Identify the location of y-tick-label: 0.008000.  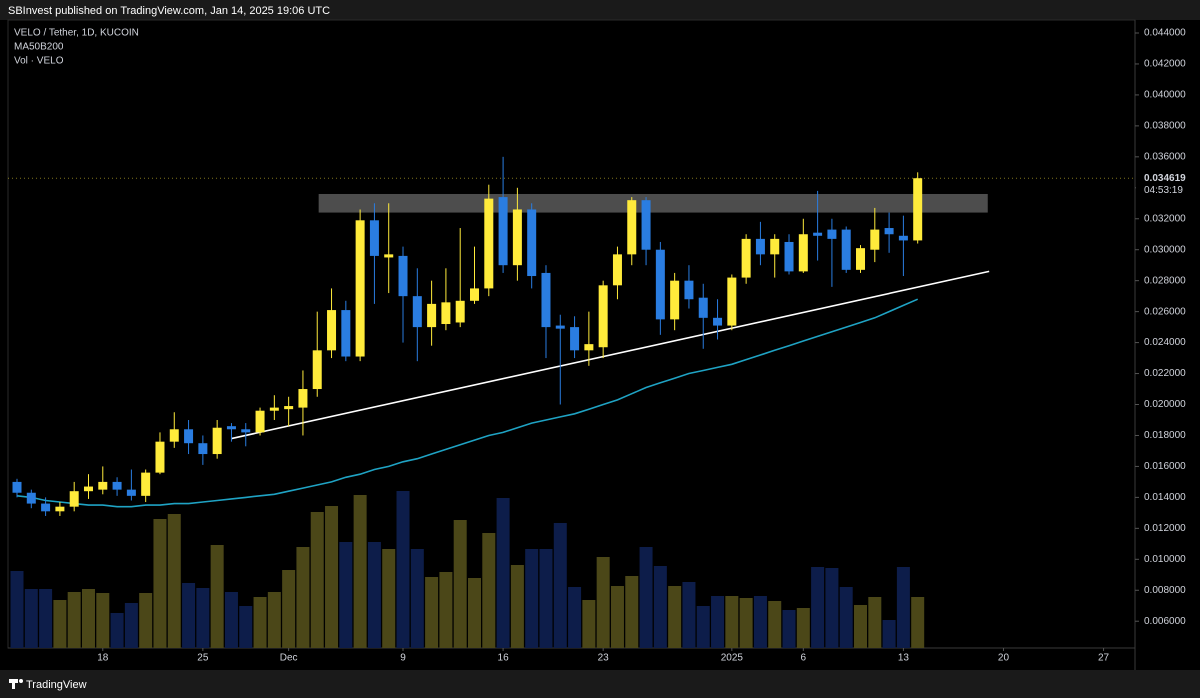
(1165, 590).